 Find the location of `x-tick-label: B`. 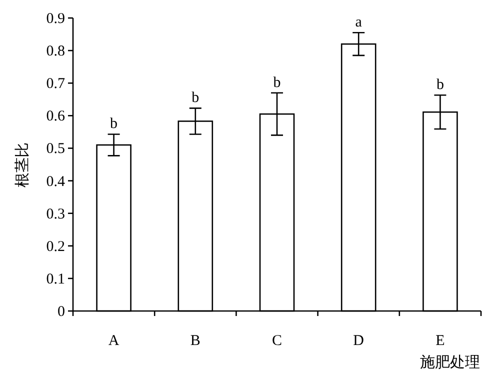

x-tick-label: B is located at coordinates (195, 341).